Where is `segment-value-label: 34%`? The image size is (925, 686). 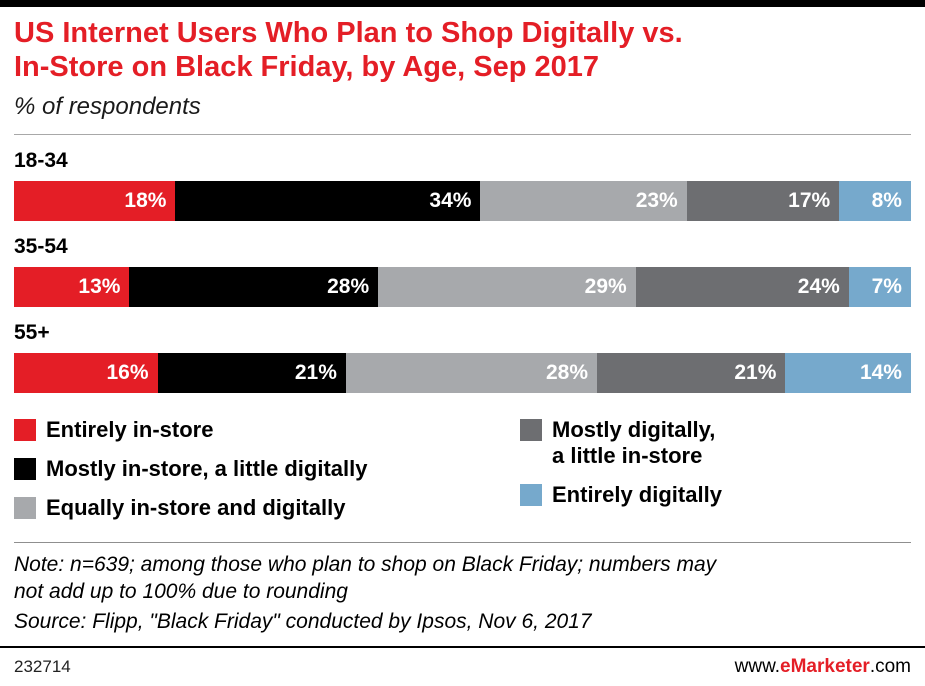
segment-value-label: 34% is located at coordinates (450, 200).